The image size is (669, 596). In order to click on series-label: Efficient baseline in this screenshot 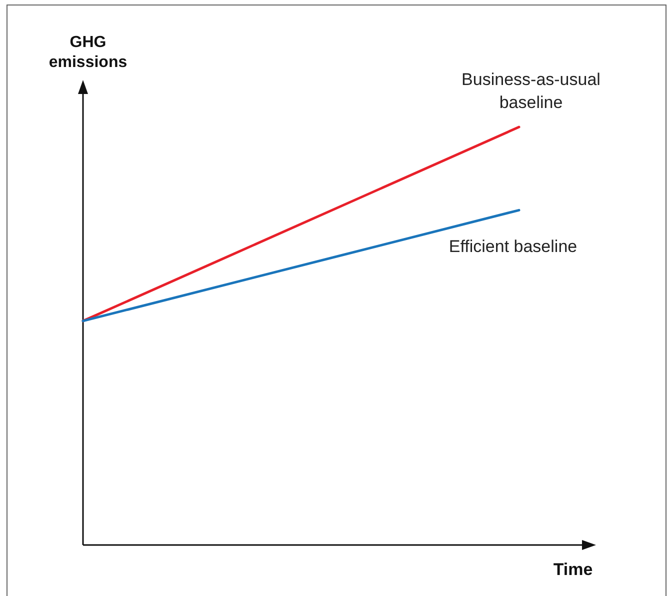, I will do `click(513, 246)`.